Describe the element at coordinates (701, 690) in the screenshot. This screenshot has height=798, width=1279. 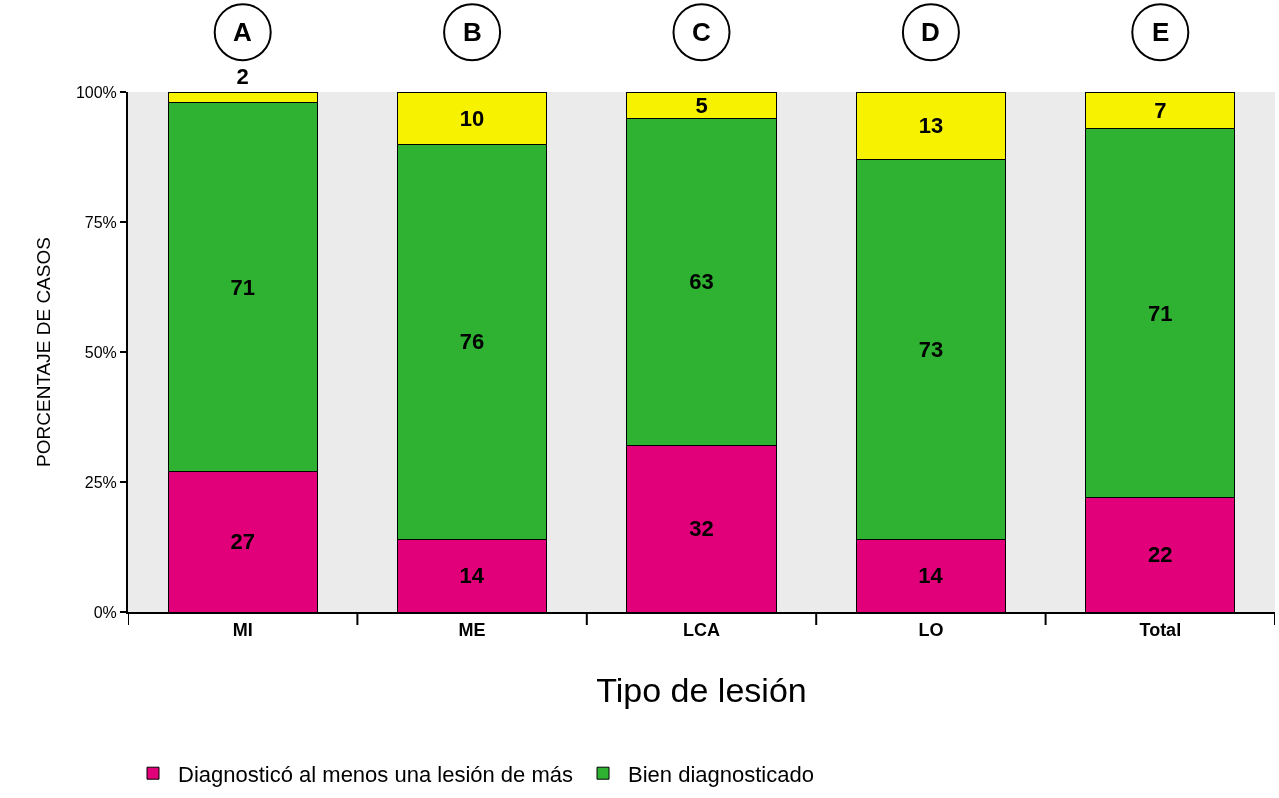
I see `x-axis-title: Tipo de lesión` at that location.